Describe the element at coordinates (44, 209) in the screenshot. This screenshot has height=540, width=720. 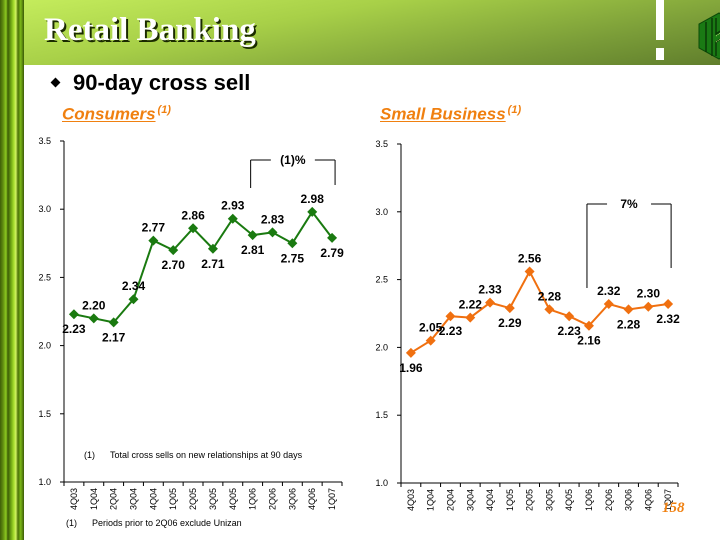
I see `consumers-y-tick-label: 3.0` at that location.